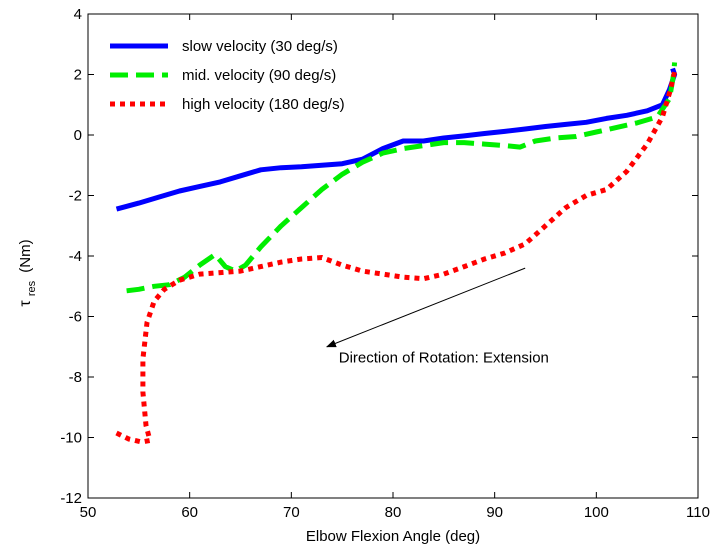 The image size is (710, 548). What do you see at coordinates (596, 512) in the screenshot?
I see `x-tick-label: 100` at bounding box center [596, 512].